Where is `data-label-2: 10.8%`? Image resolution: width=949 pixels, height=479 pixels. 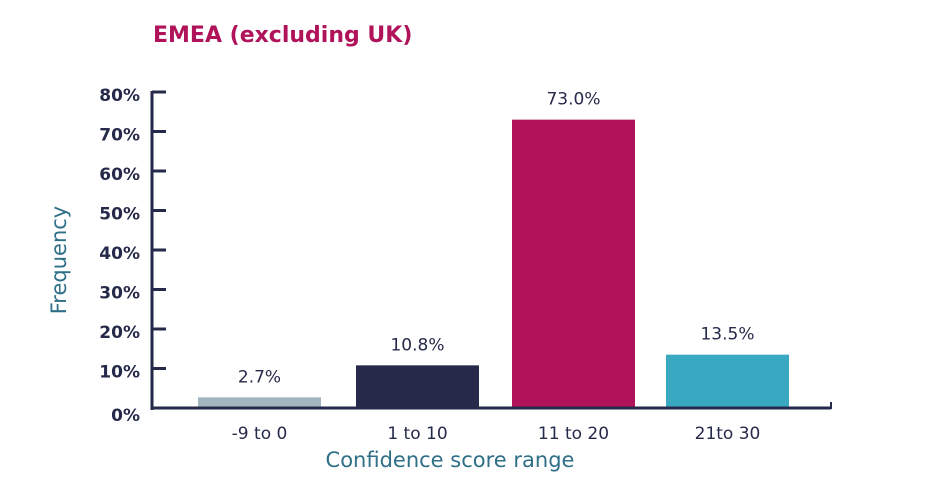 data-label-2: 10.8% is located at coordinates (417, 345).